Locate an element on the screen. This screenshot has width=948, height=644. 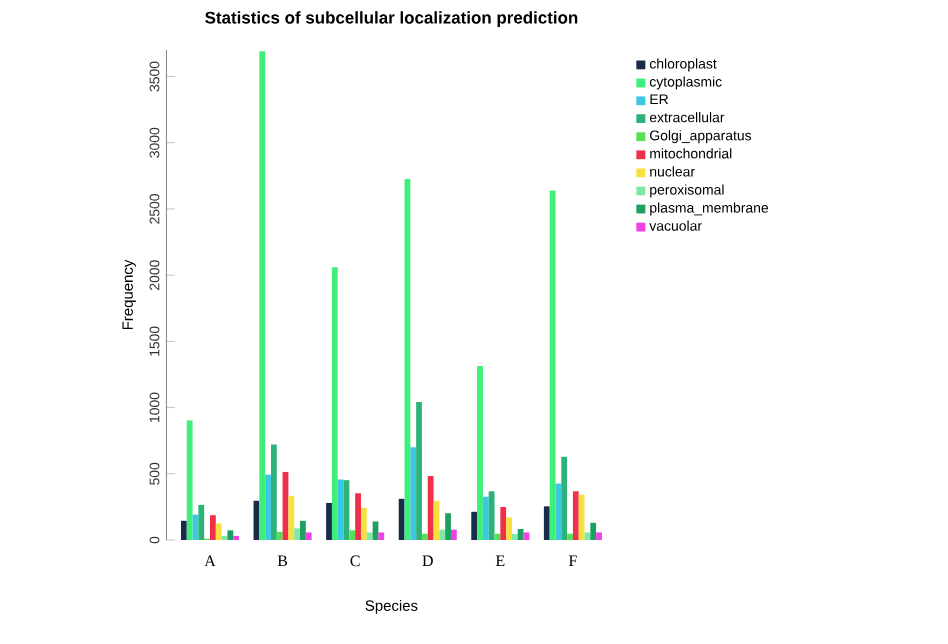
chart-title: Statistics of subcellular localization prediction is located at coordinates (391, 19).